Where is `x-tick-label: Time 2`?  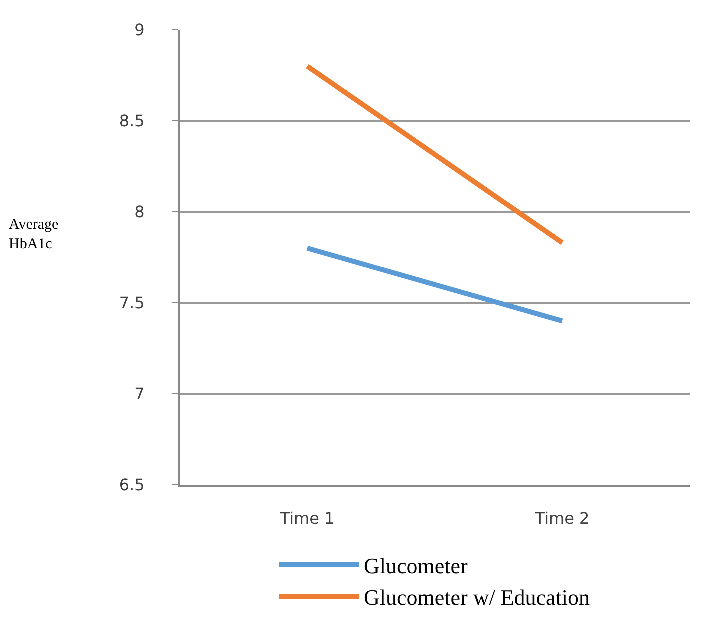
x-tick-label: Time 2 is located at coordinates (562, 518).